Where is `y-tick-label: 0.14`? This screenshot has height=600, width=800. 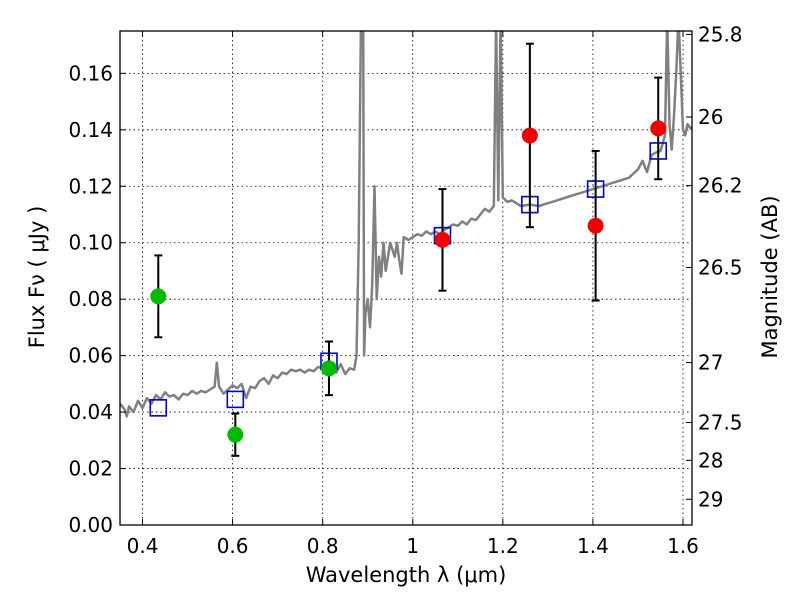 y-tick-label: 0.14 is located at coordinates (90, 130).